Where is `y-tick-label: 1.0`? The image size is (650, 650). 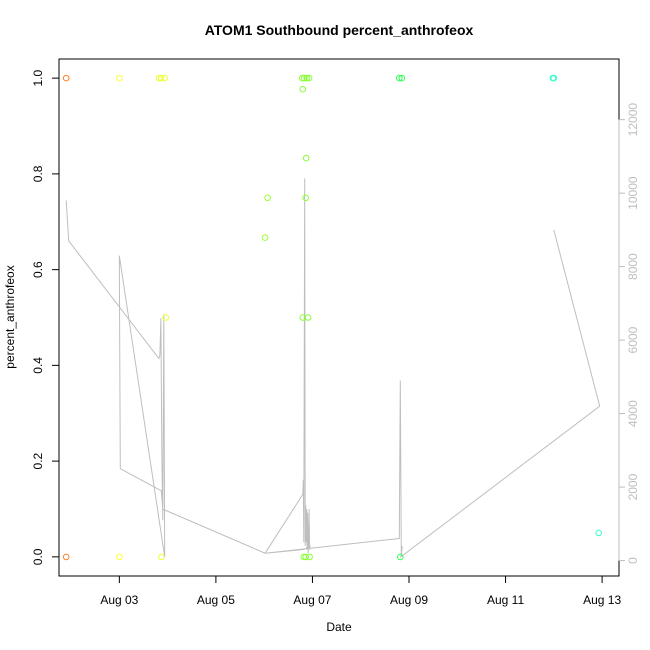
y-tick-label: 1.0 is located at coordinates (38, 77).